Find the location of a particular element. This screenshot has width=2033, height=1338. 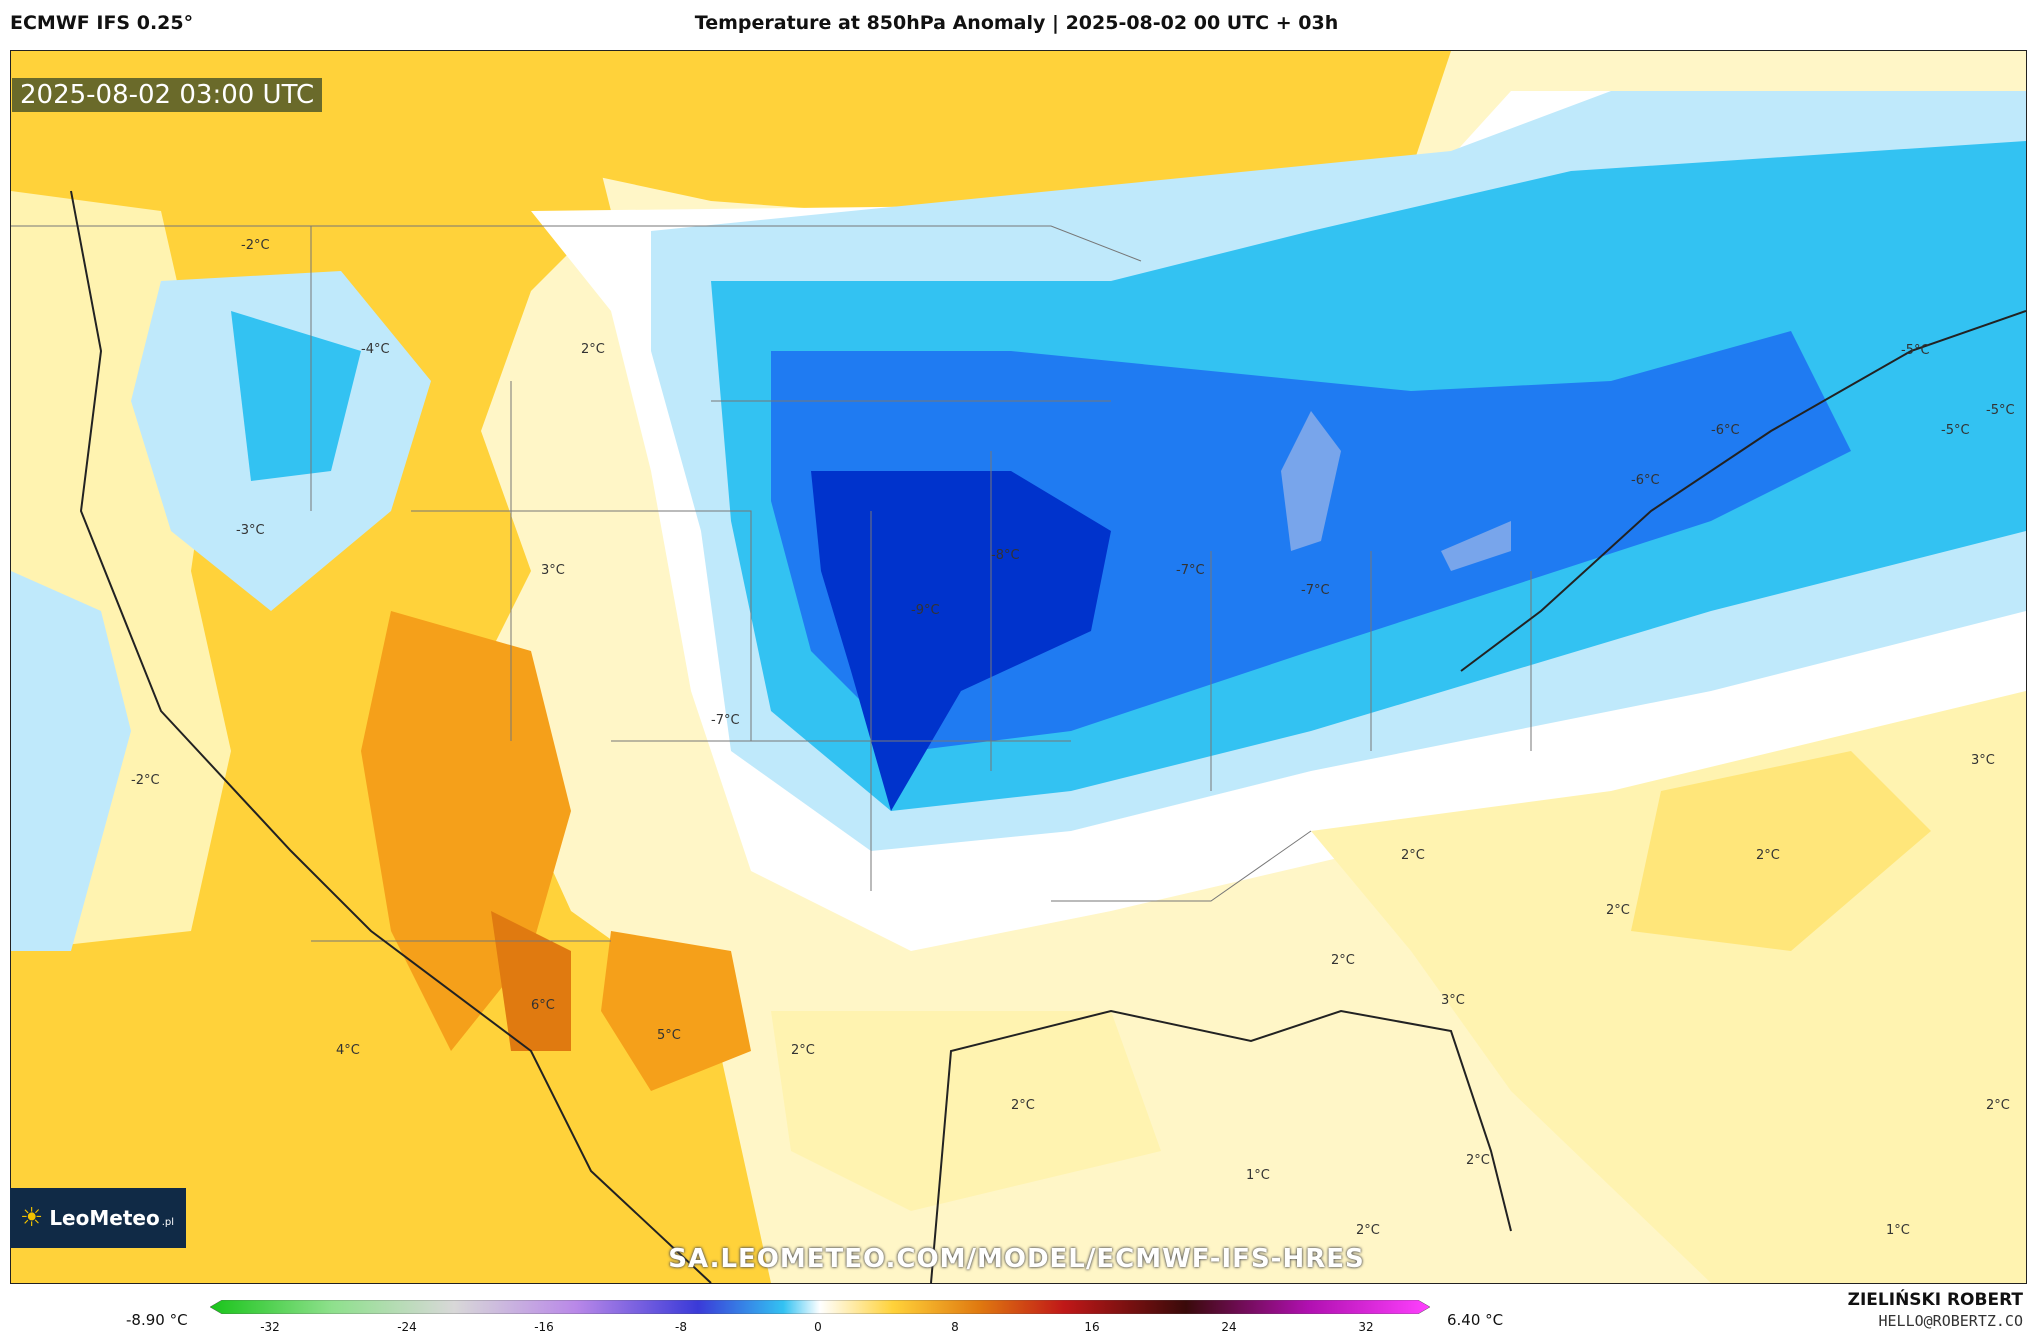

author-email: HELLO@ROBERTZ.CO is located at coordinates (1951, 1321).